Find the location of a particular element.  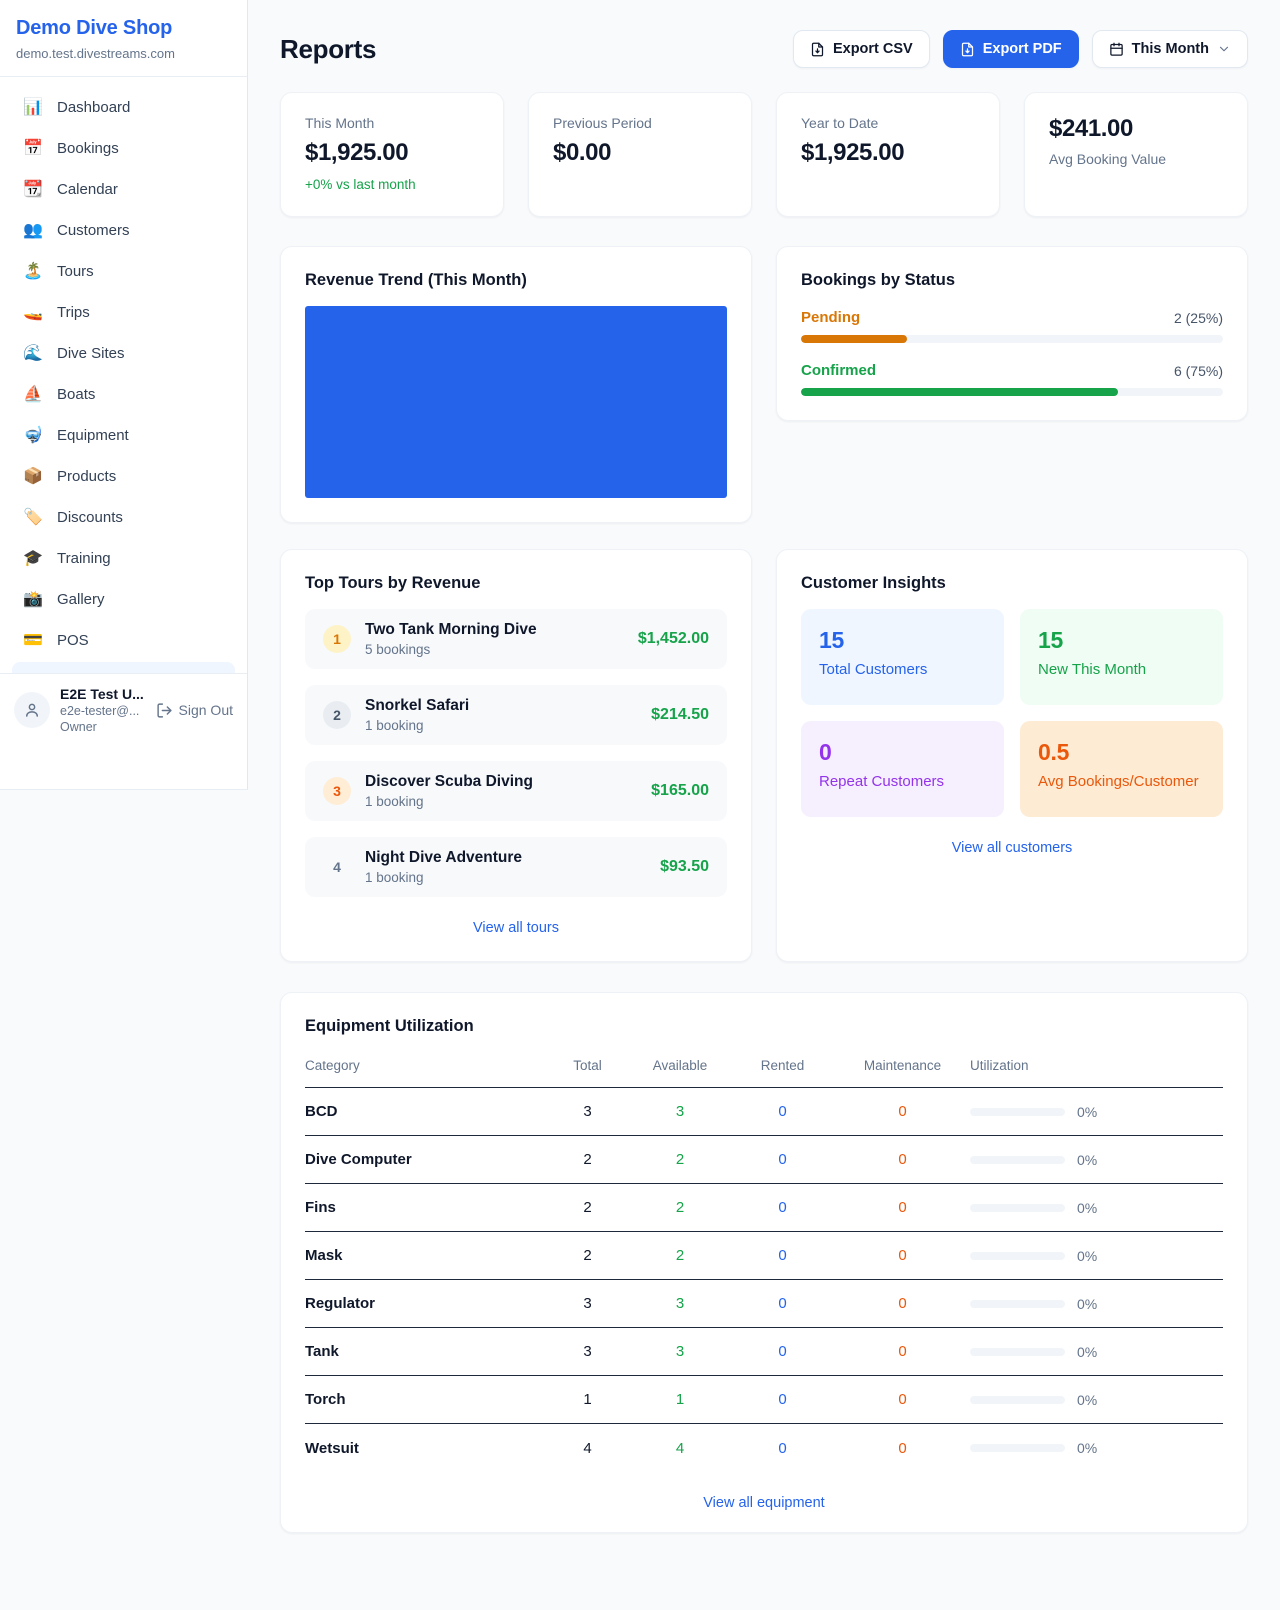

period-dropdown: This Month is located at coordinates (1169, 49).